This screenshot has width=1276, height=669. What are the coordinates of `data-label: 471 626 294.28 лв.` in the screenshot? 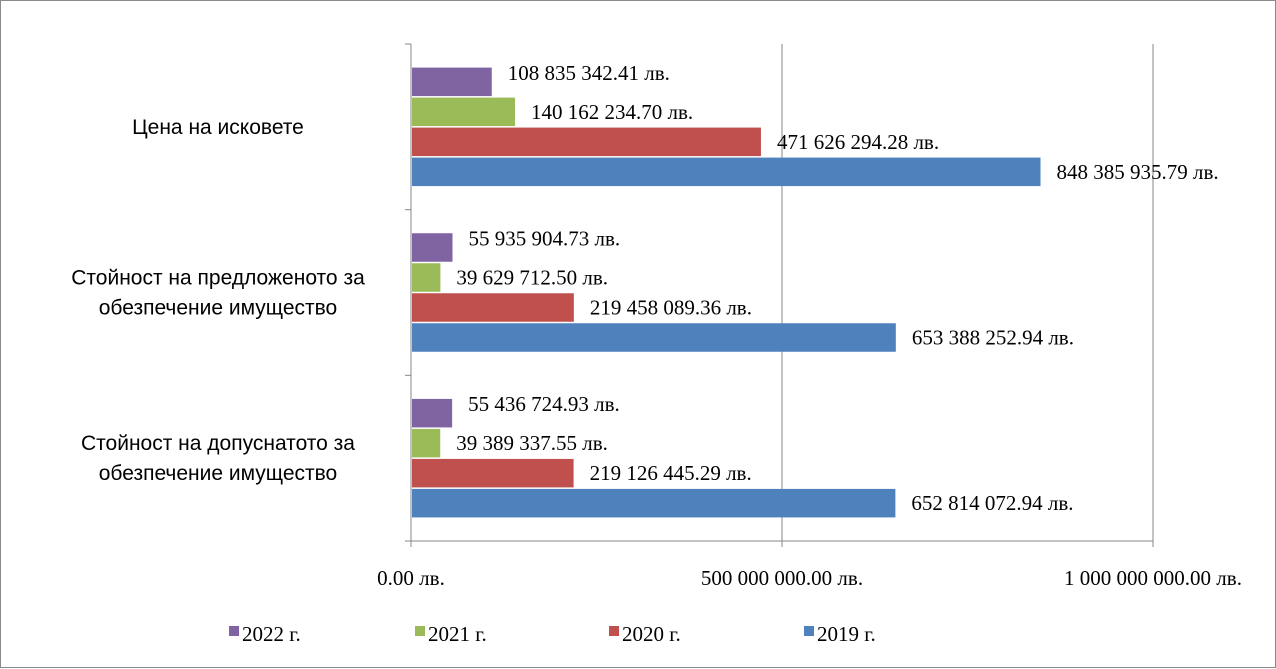 It's located at (858, 142).